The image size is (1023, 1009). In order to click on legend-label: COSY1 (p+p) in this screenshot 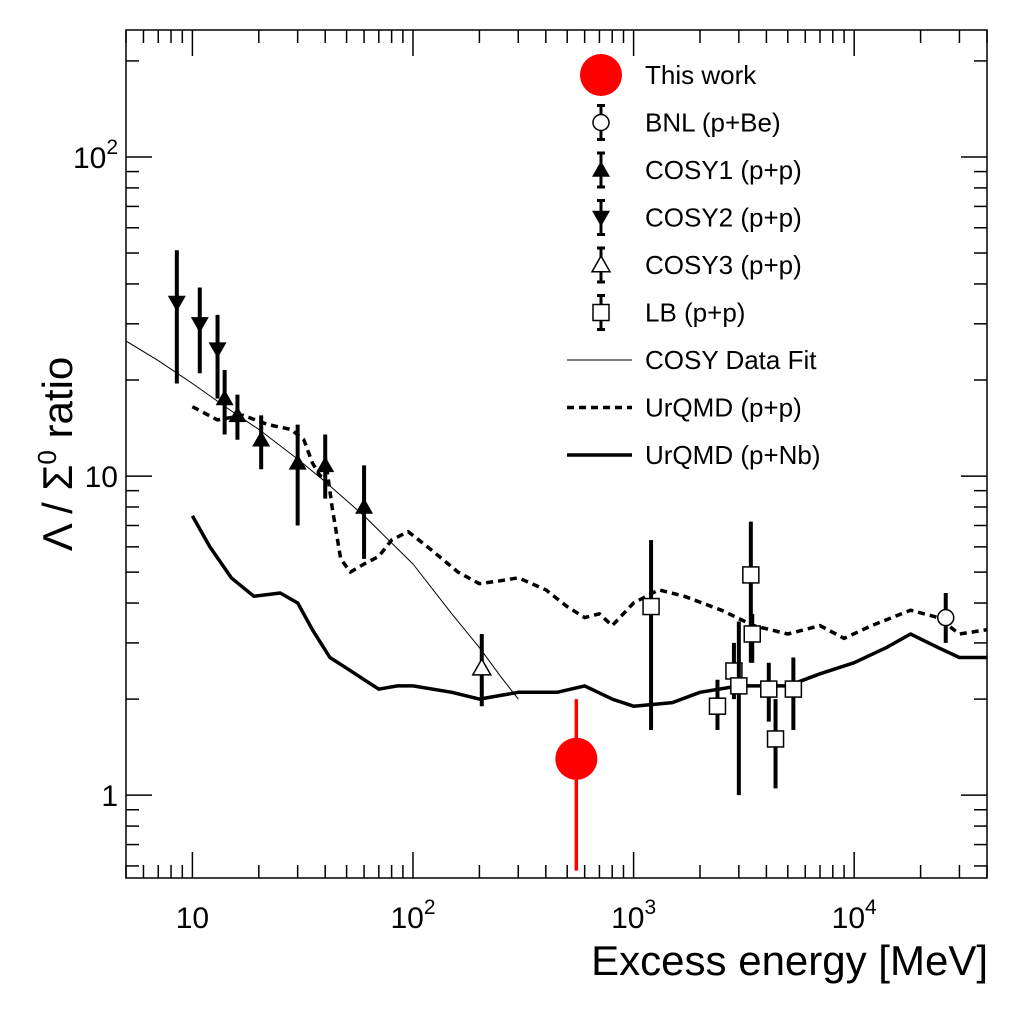, I will do `click(723, 170)`.